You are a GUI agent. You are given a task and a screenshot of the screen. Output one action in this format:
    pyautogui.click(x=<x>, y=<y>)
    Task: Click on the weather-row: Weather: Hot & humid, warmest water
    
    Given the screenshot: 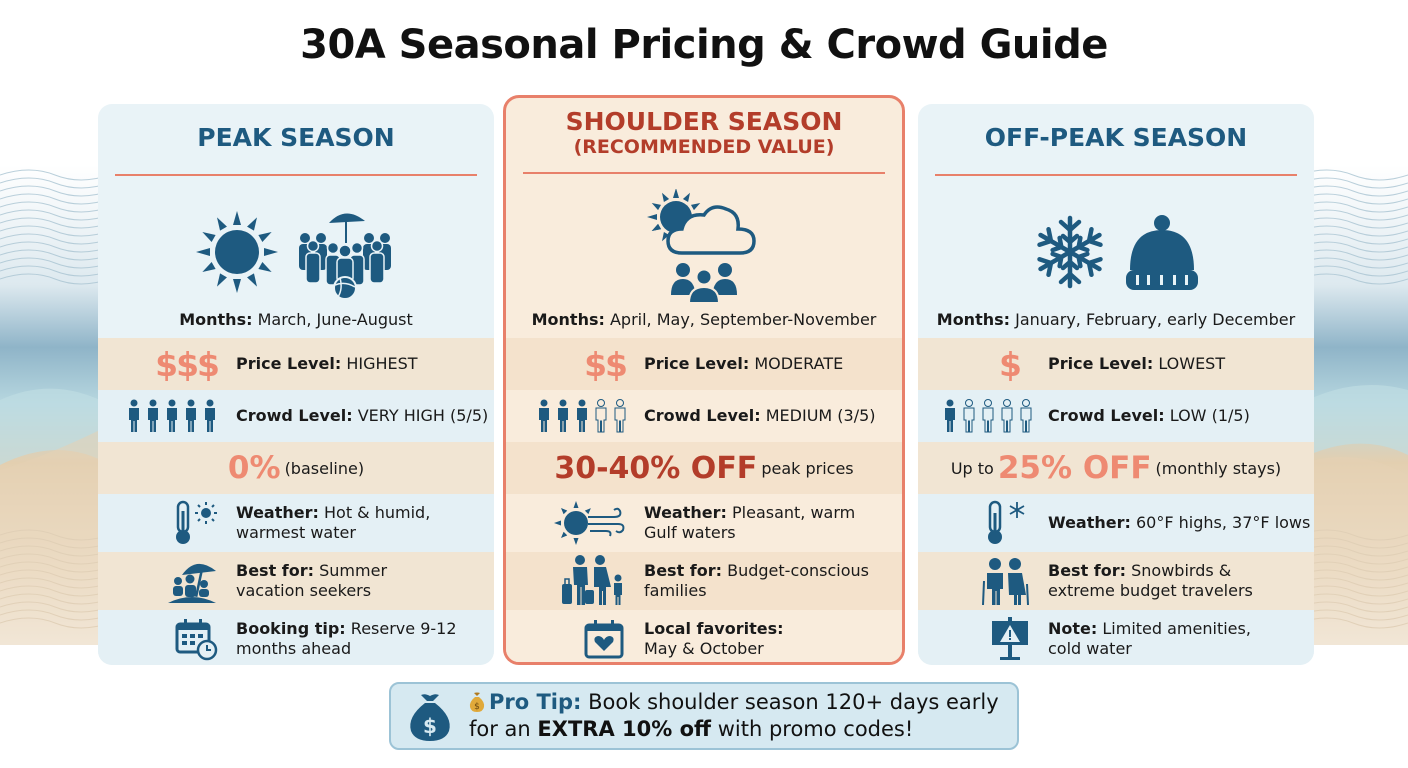 What is the action you would take?
    pyautogui.click(x=296, y=523)
    